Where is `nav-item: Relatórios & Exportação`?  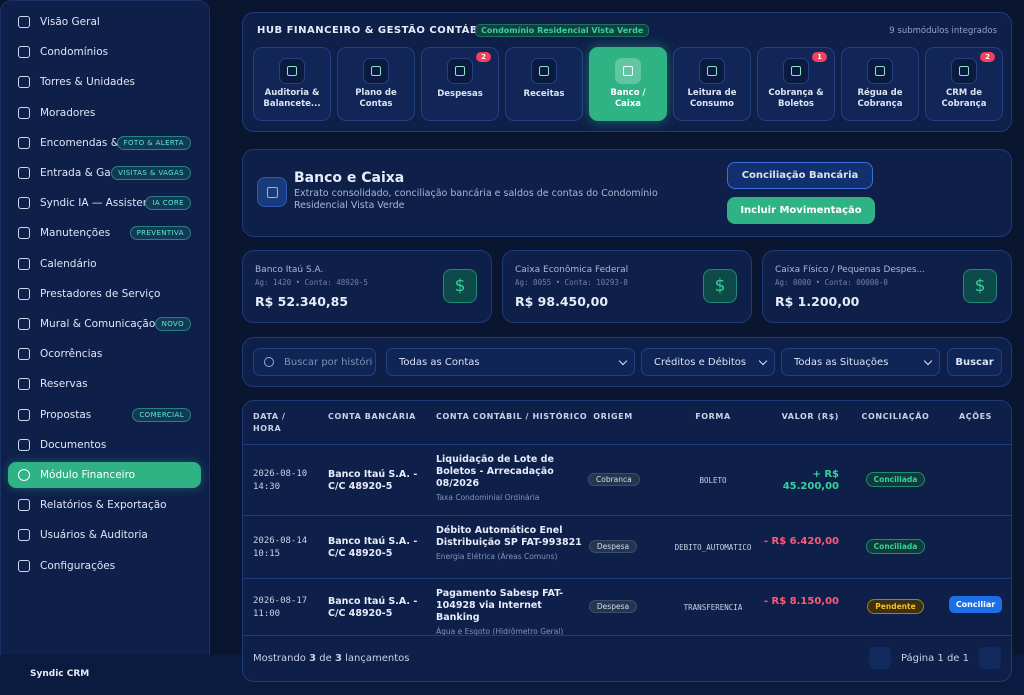 nav-item: Relatórios & Exportação is located at coordinates (104, 505).